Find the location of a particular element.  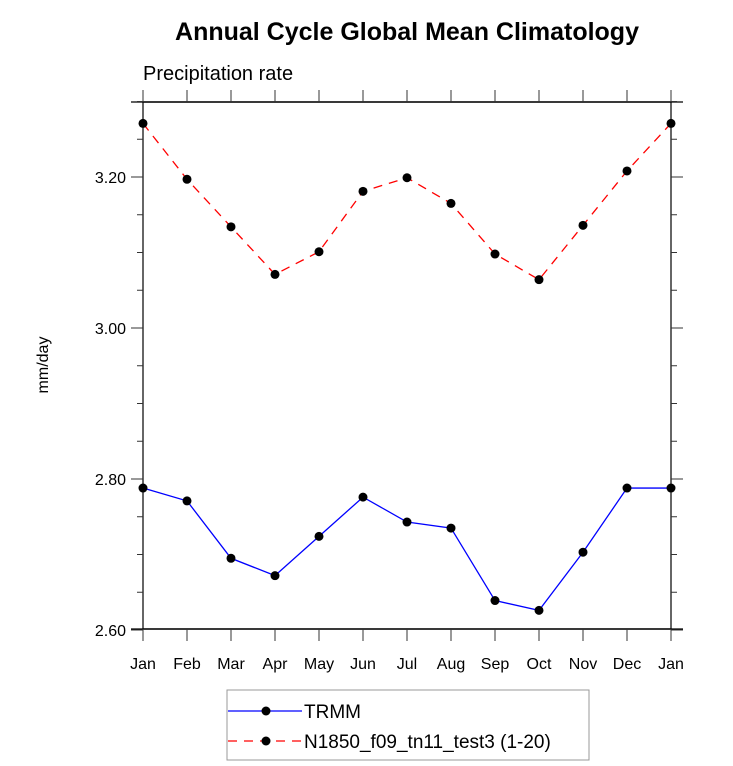

x-tick-labels: Jan Feb Mar Apr May Jun Jul Aug Sep Oct Nov Dec Jan is located at coordinates (407, 664).